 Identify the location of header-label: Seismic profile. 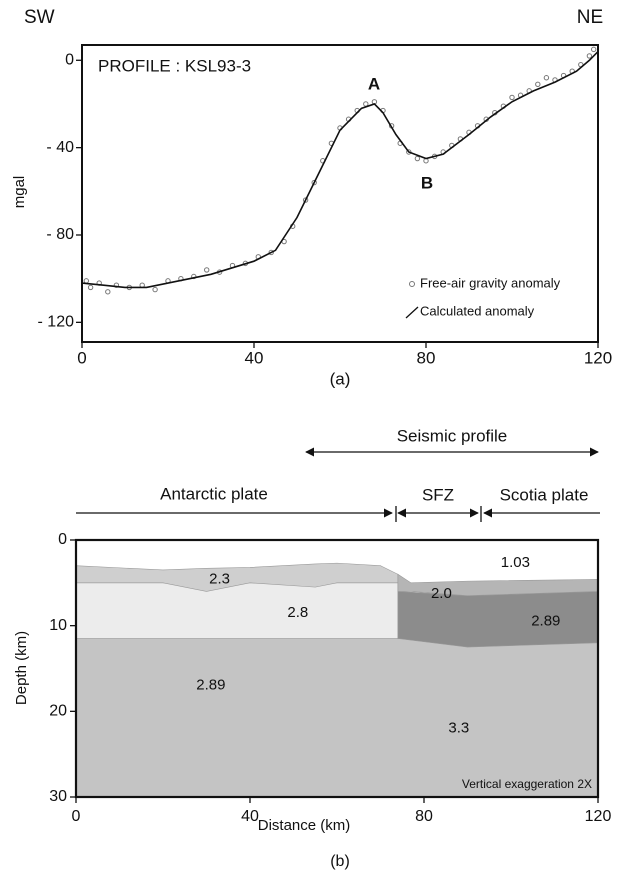
(452, 435).